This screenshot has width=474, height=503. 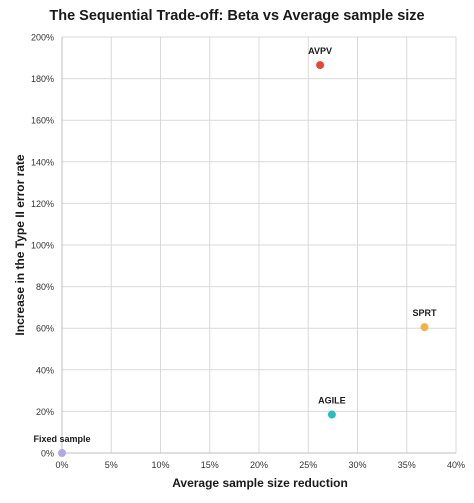 What do you see at coordinates (45, 412) in the screenshot?
I see `y-tick-label: 20%` at bounding box center [45, 412].